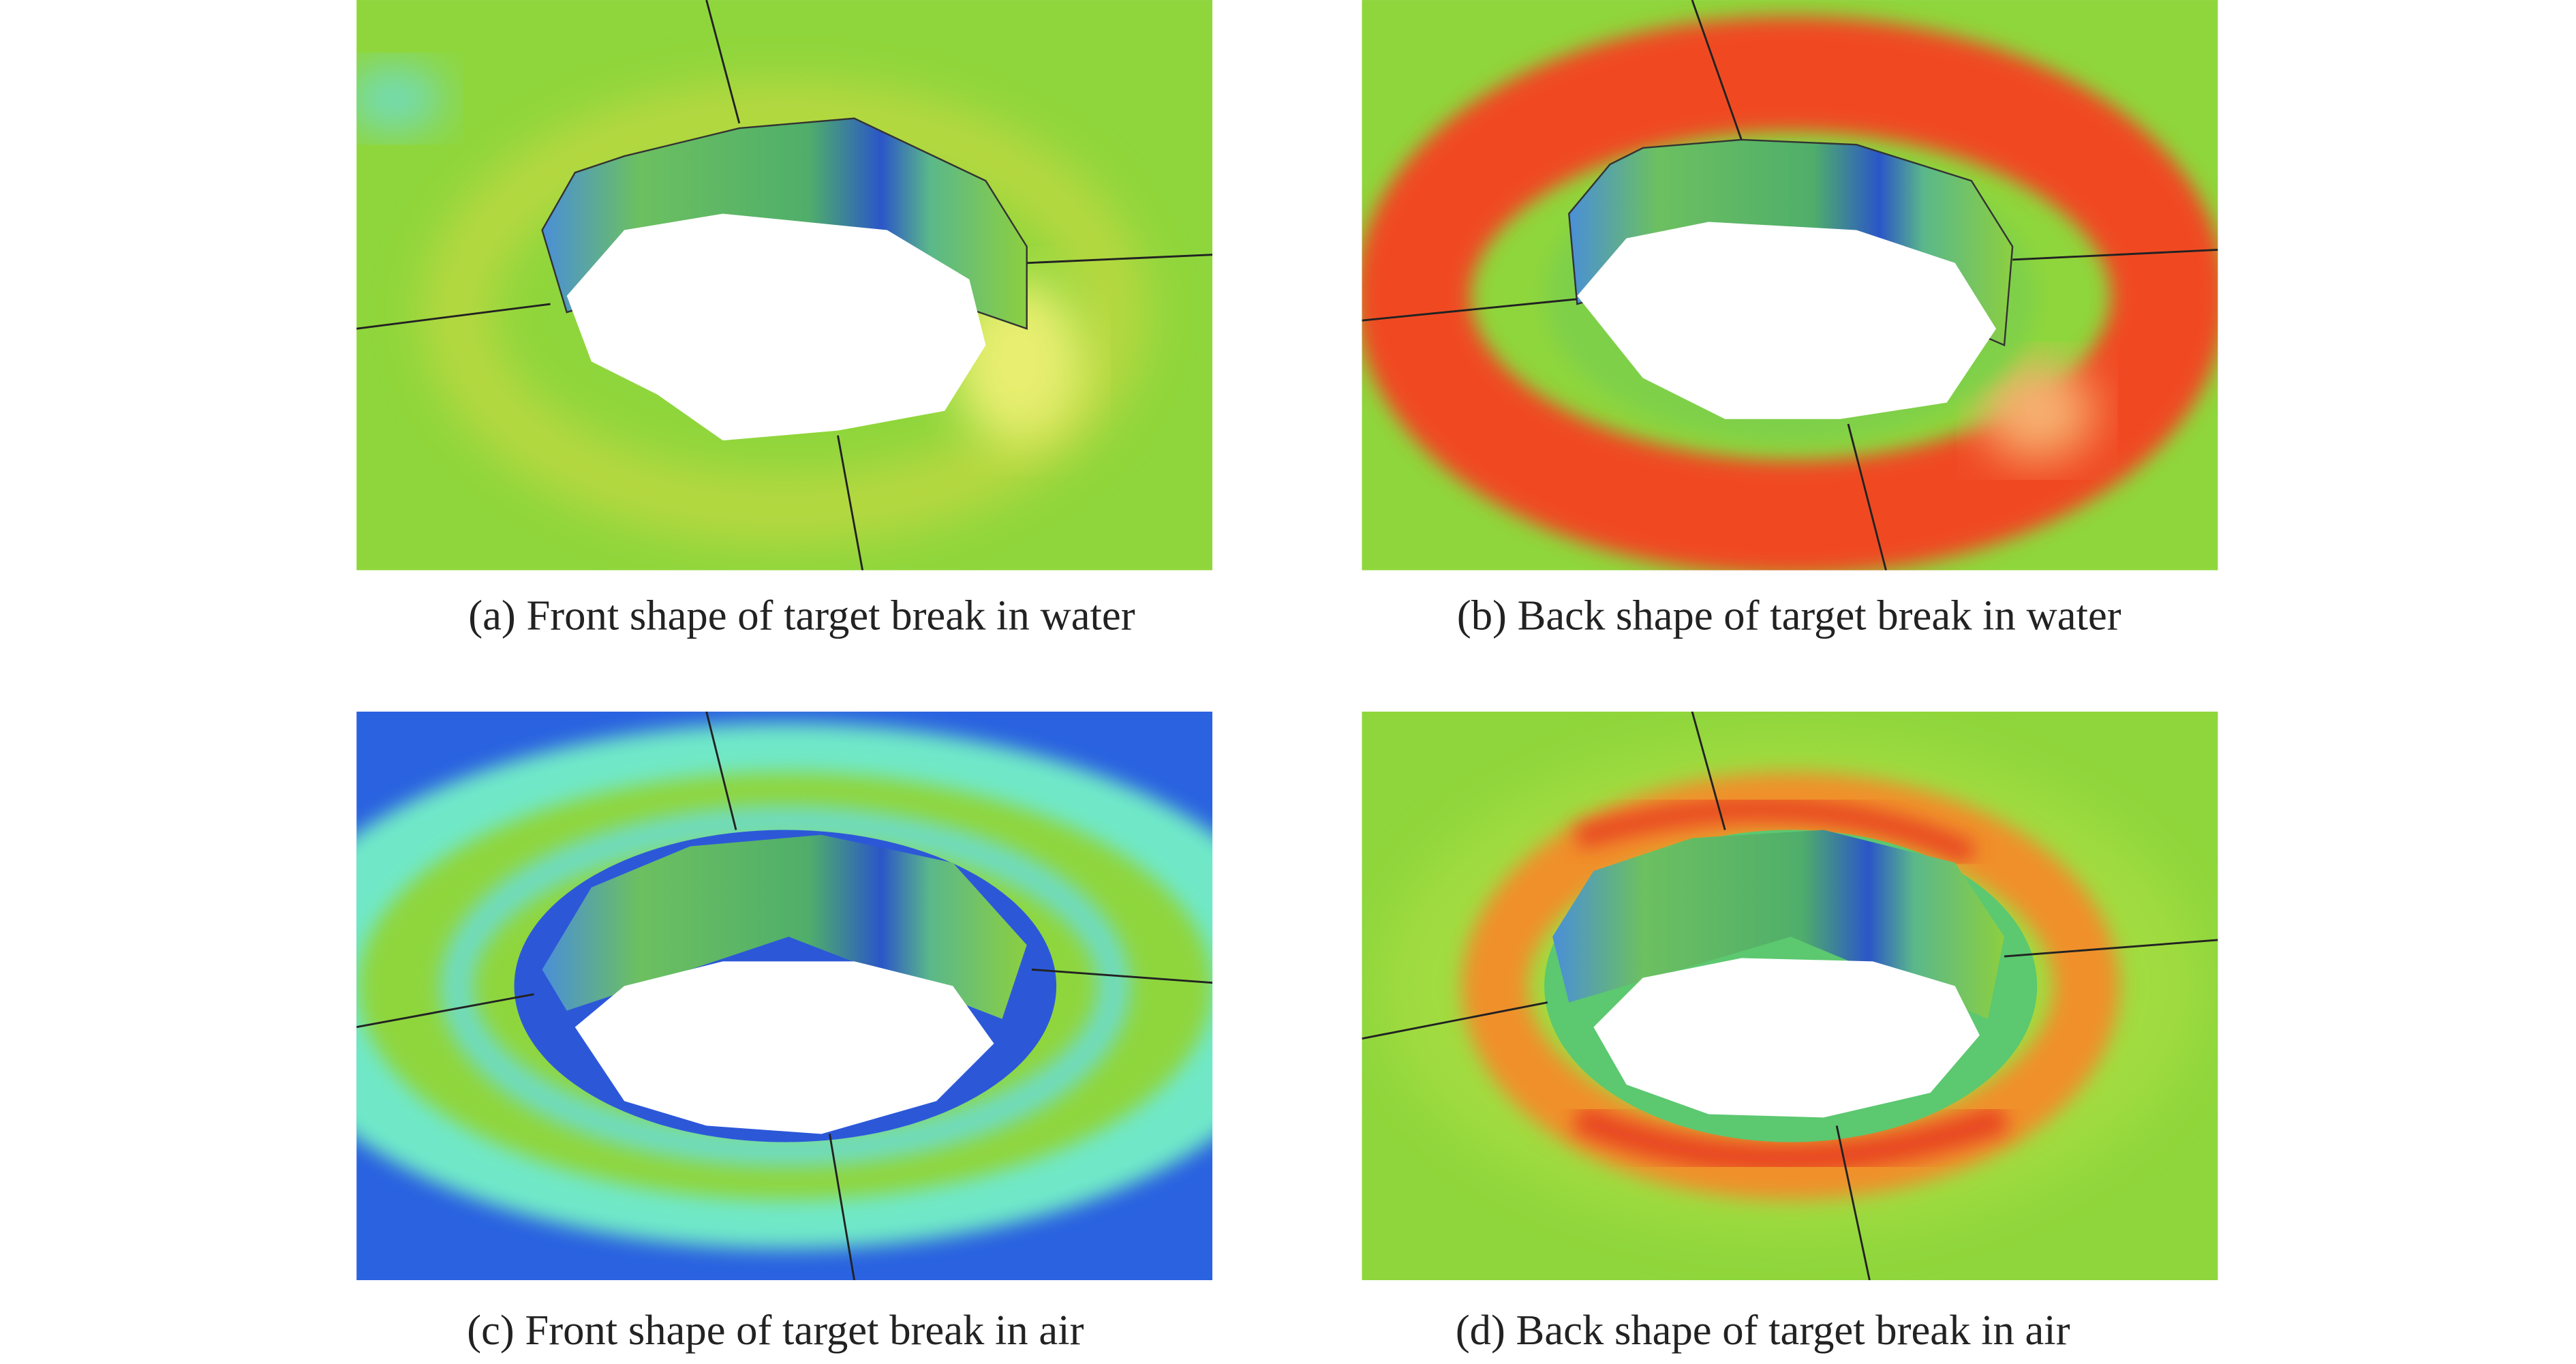 The height and width of the screenshot is (1364, 2576). I want to click on panel-d, so click(1790, 995).